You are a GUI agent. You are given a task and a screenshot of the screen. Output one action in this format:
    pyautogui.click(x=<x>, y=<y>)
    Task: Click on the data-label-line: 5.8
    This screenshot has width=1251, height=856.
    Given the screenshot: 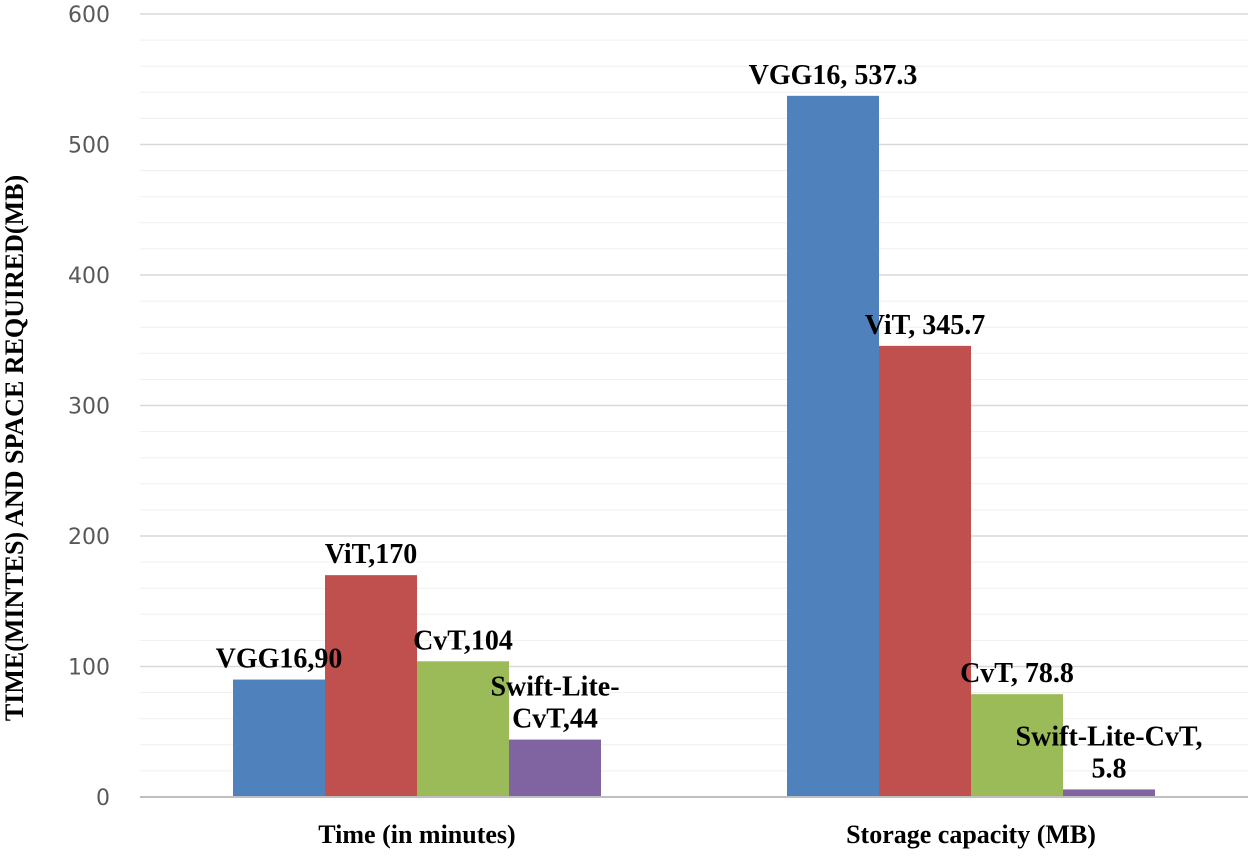 What is the action you would take?
    pyautogui.click(x=1109, y=768)
    